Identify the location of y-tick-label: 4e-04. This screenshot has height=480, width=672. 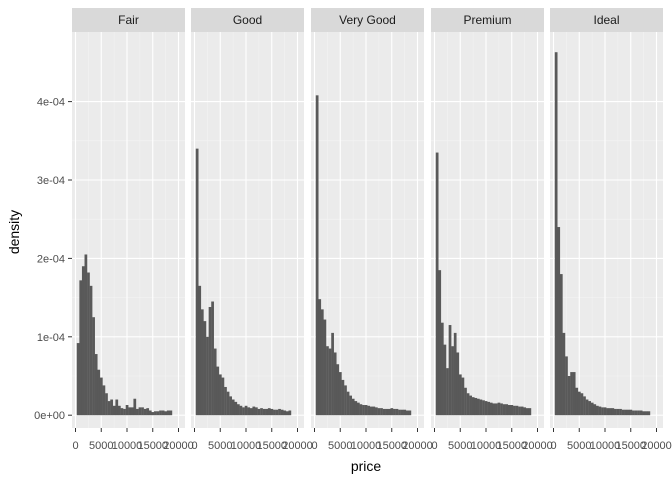
(51, 103).